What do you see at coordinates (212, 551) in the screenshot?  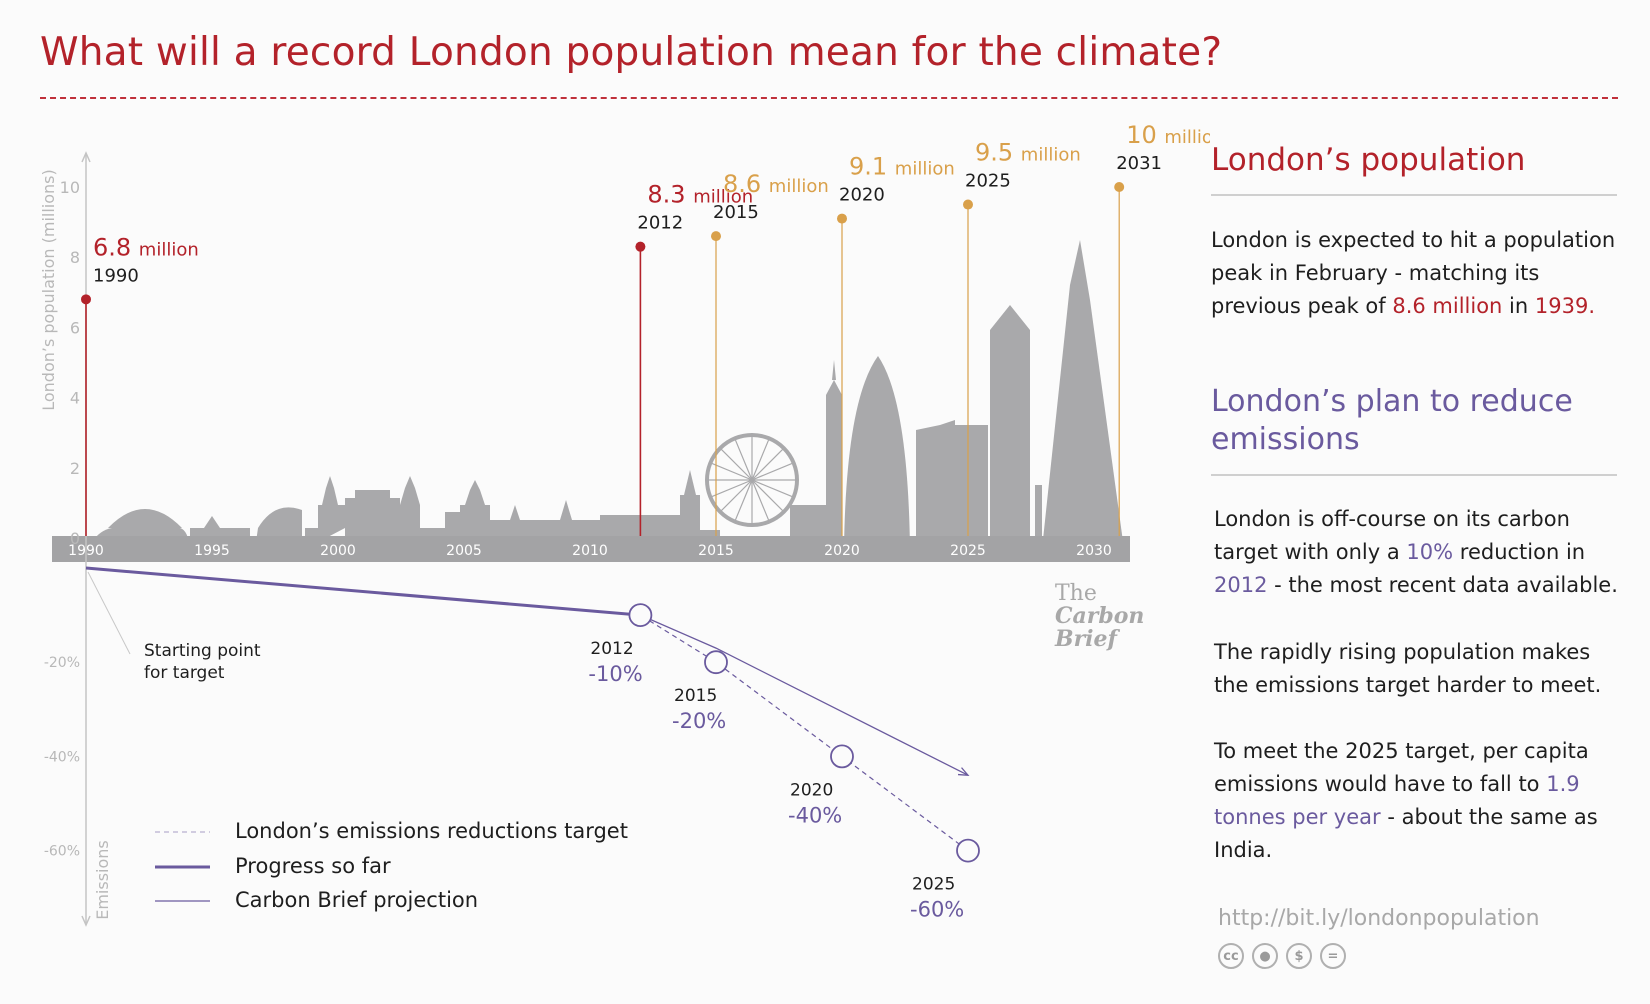 I see `x-tick-label: 1995` at bounding box center [212, 551].